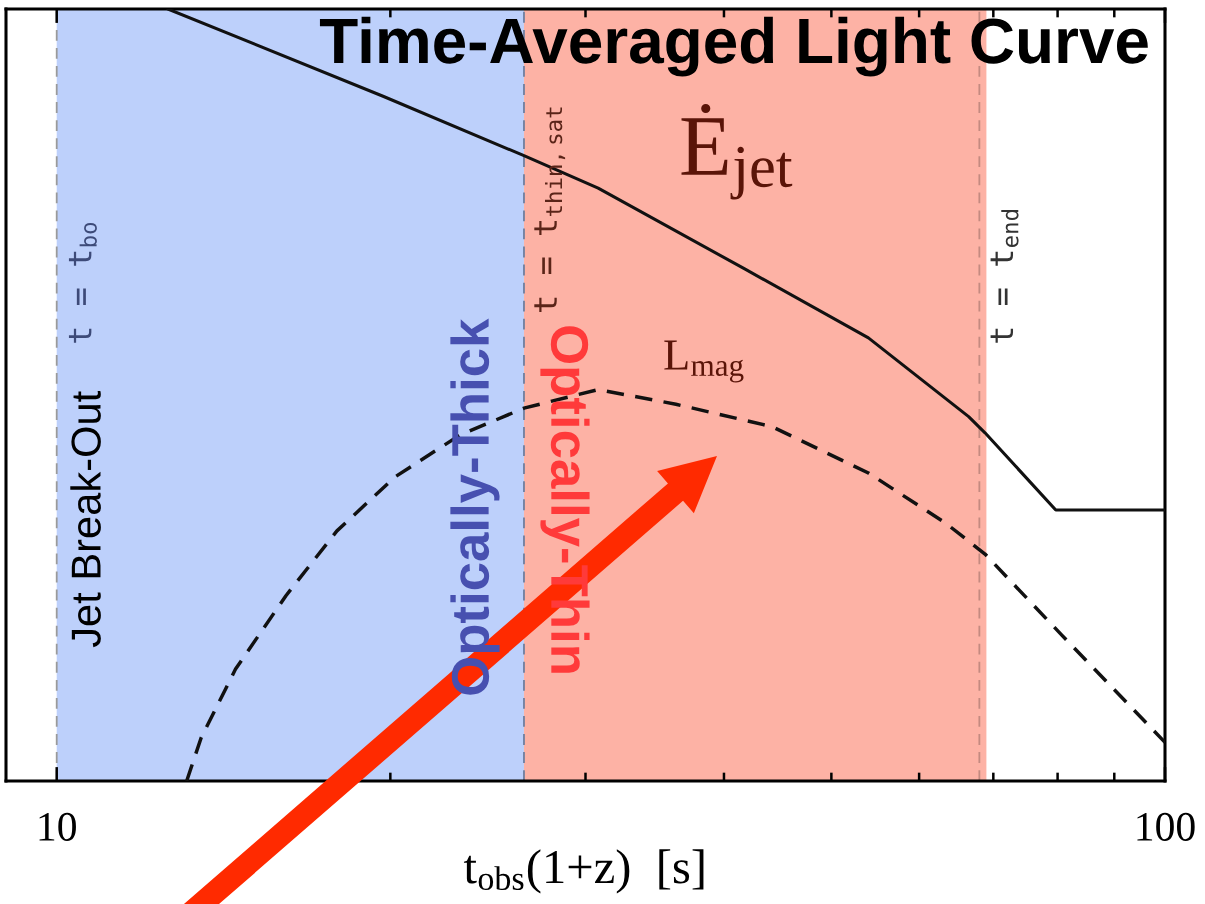 The image size is (1205, 904). What do you see at coordinates (475, 506) in the screenshot?
I see `band-label: Optically-Thick` at bounding box center [475, 506].